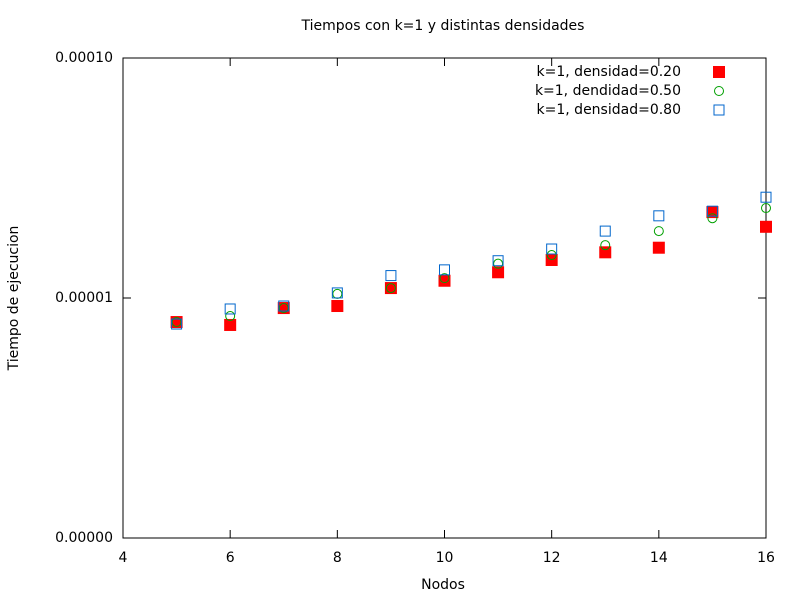  What do you see at coordinates (552, 558) in the screenshot?
I see `x-tick-label: 12` at bounding box center [552, 558].